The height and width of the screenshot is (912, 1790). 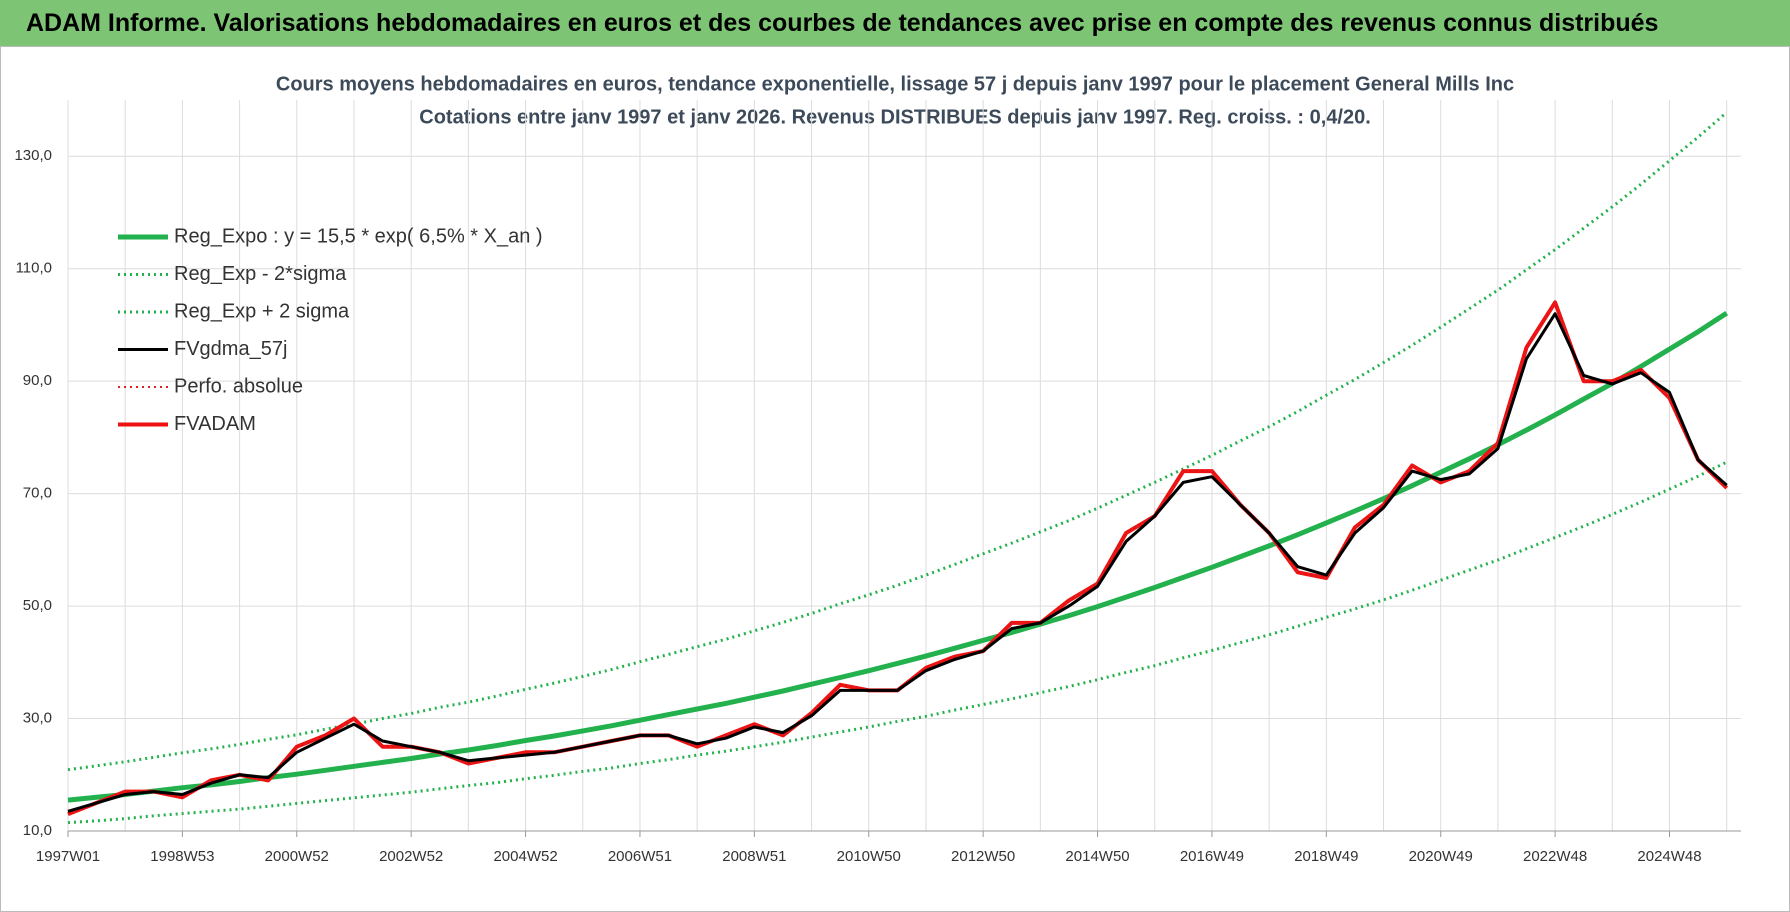 I want to click on x-tick-label: 2018W49, so click(x=1326, y=856).